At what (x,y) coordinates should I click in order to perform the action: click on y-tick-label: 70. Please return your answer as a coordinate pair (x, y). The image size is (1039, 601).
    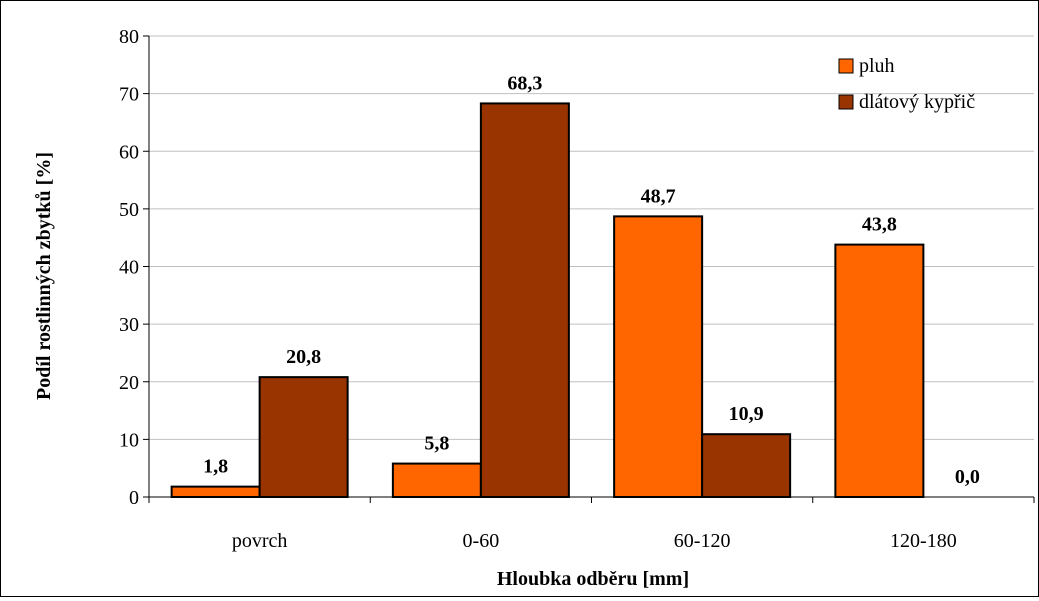
    Looking at the image, I should click on (129, 95).